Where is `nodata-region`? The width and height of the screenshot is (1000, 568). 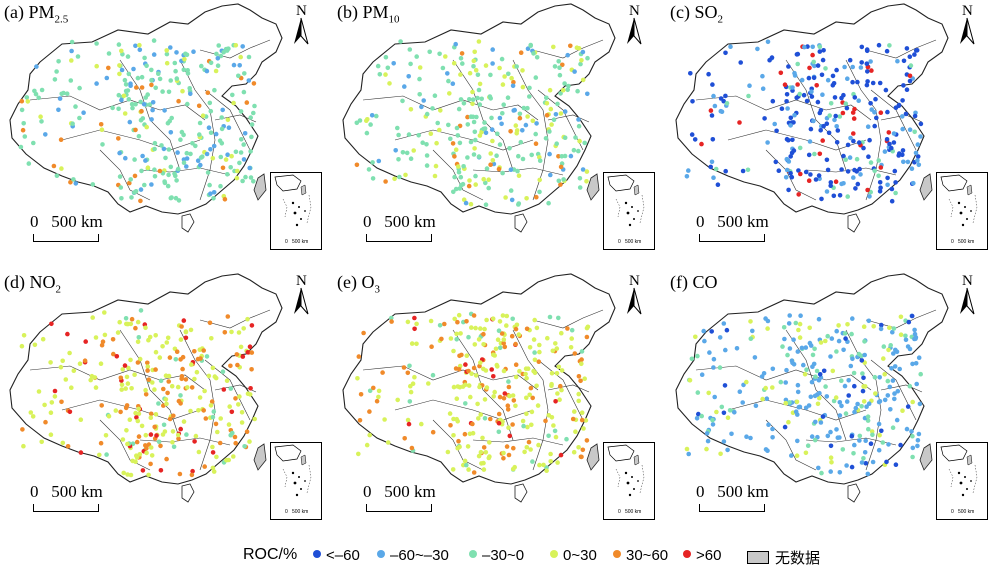 nodata-region is located at coordinates (593, 457).